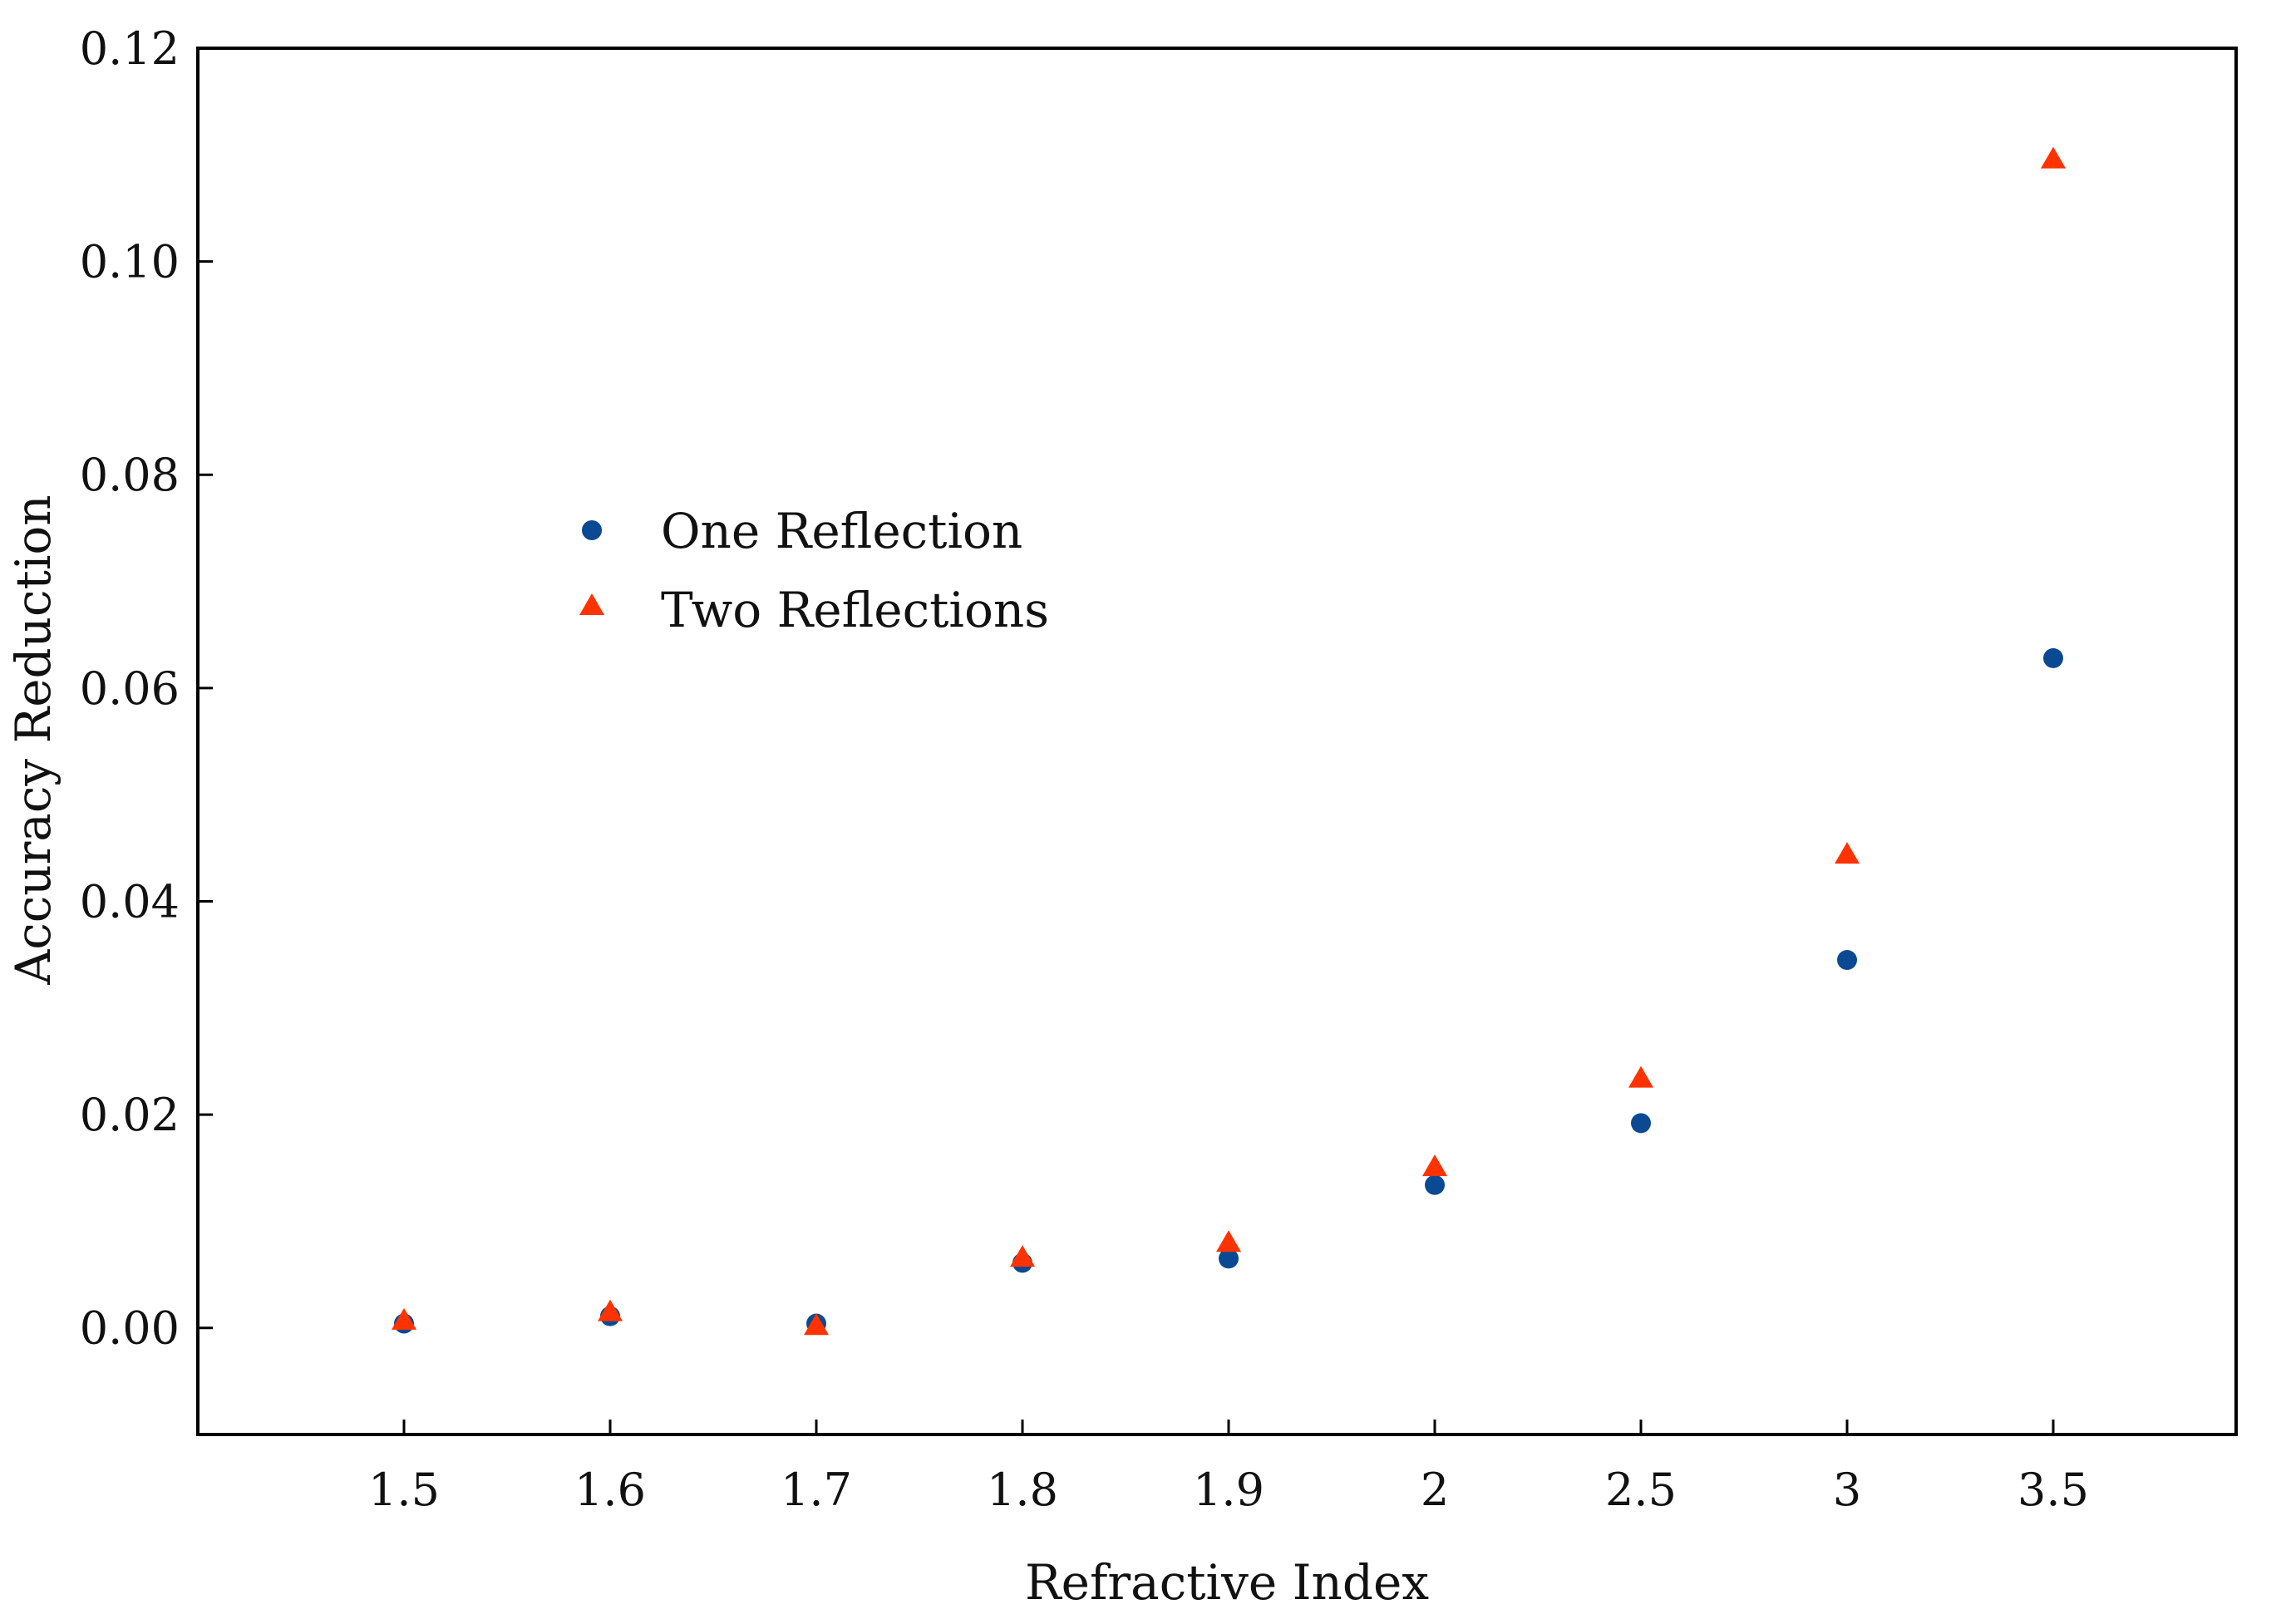 This screenshot has height=1624, width=2281. Describe the element at coordinates (130, 1115) in the screenshot. I see `y-tick-label: 0.02` at that location.